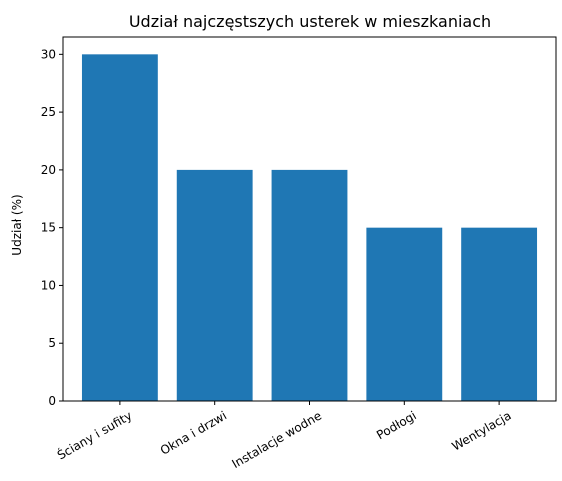 The width and height of the screenshot is (562, 481). I want to click on y-axis-label: Udział (%), so click(17, 224).